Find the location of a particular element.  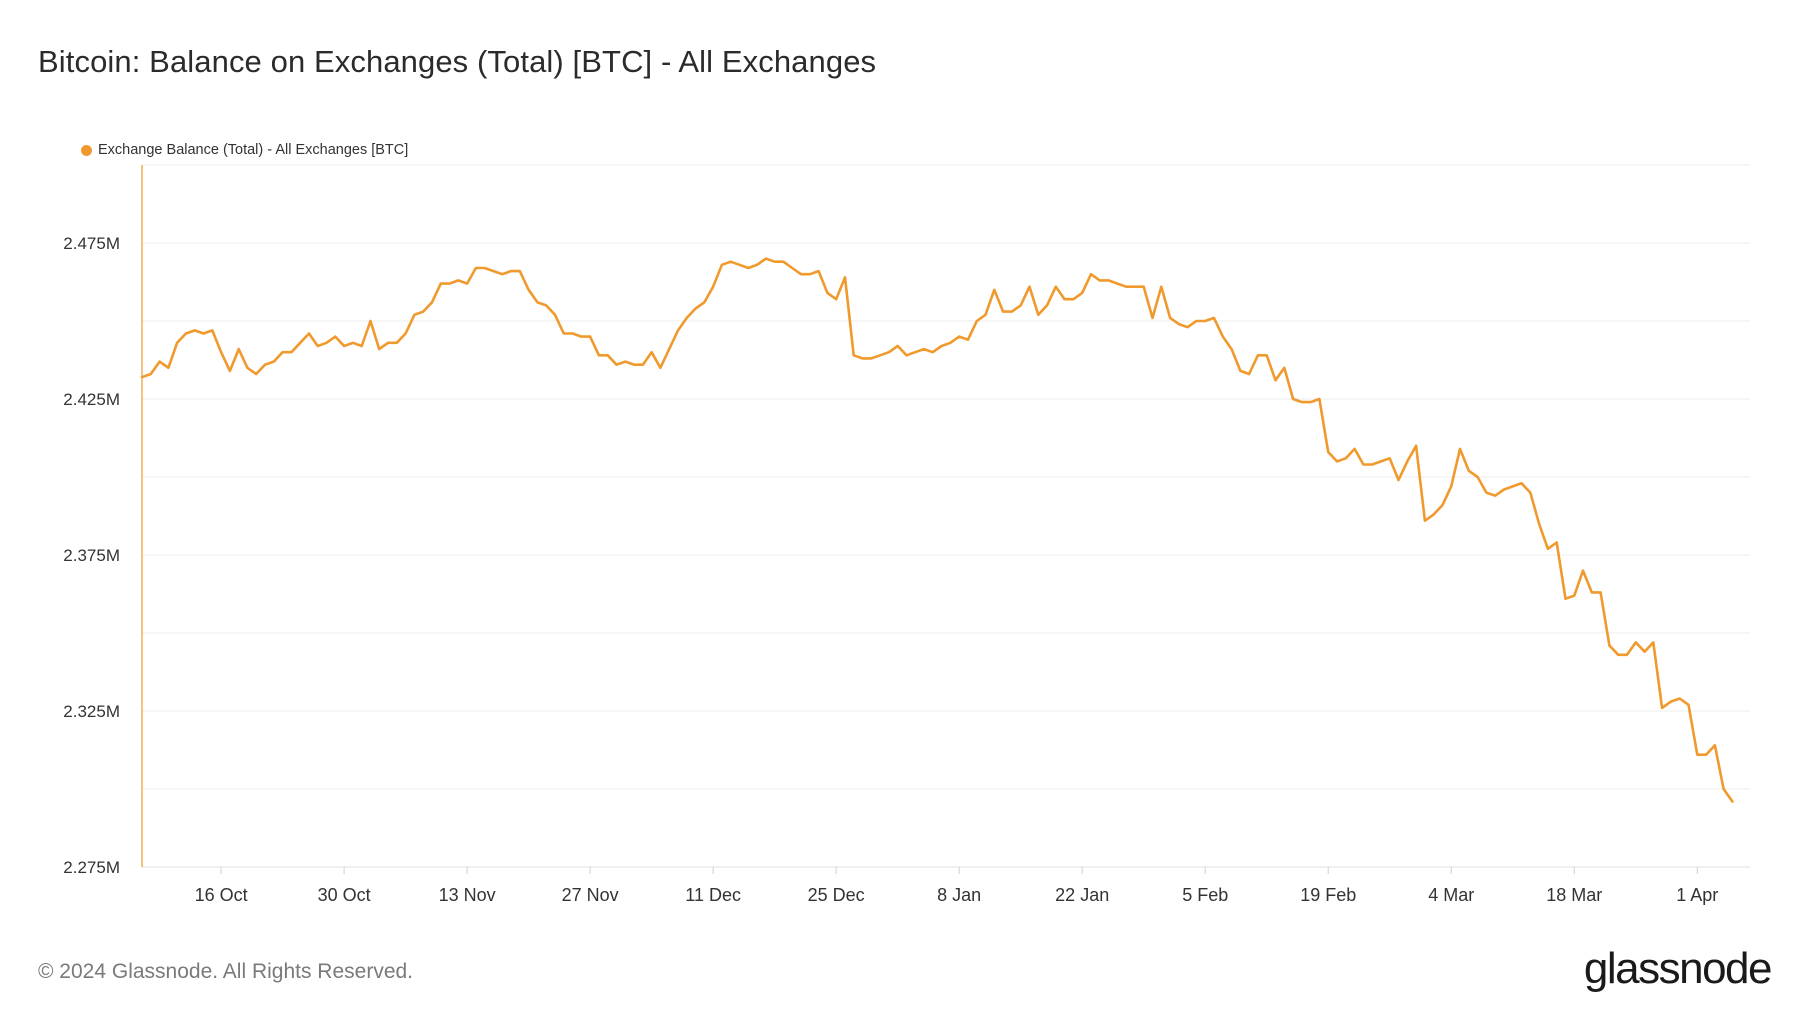

y-tick-label: 2.325M is located at coordinates (91, 711).